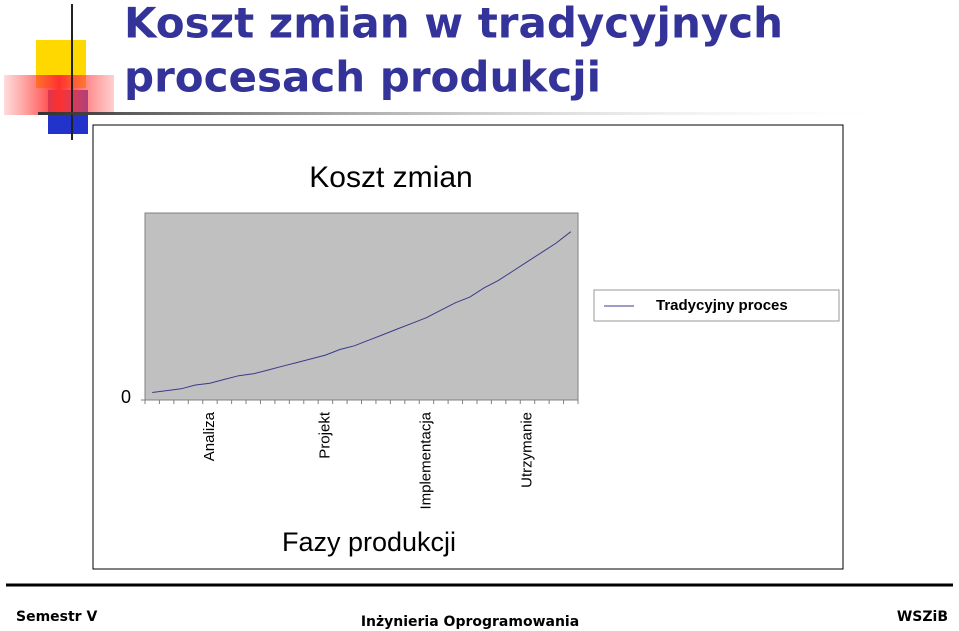 Image resolution: width=959 pixels, height=631 pixels. What do you see at coordinates (362, 77) in the screenshot?
I see `slide-title: procesach produkcji` at bounding box center [362, 77].